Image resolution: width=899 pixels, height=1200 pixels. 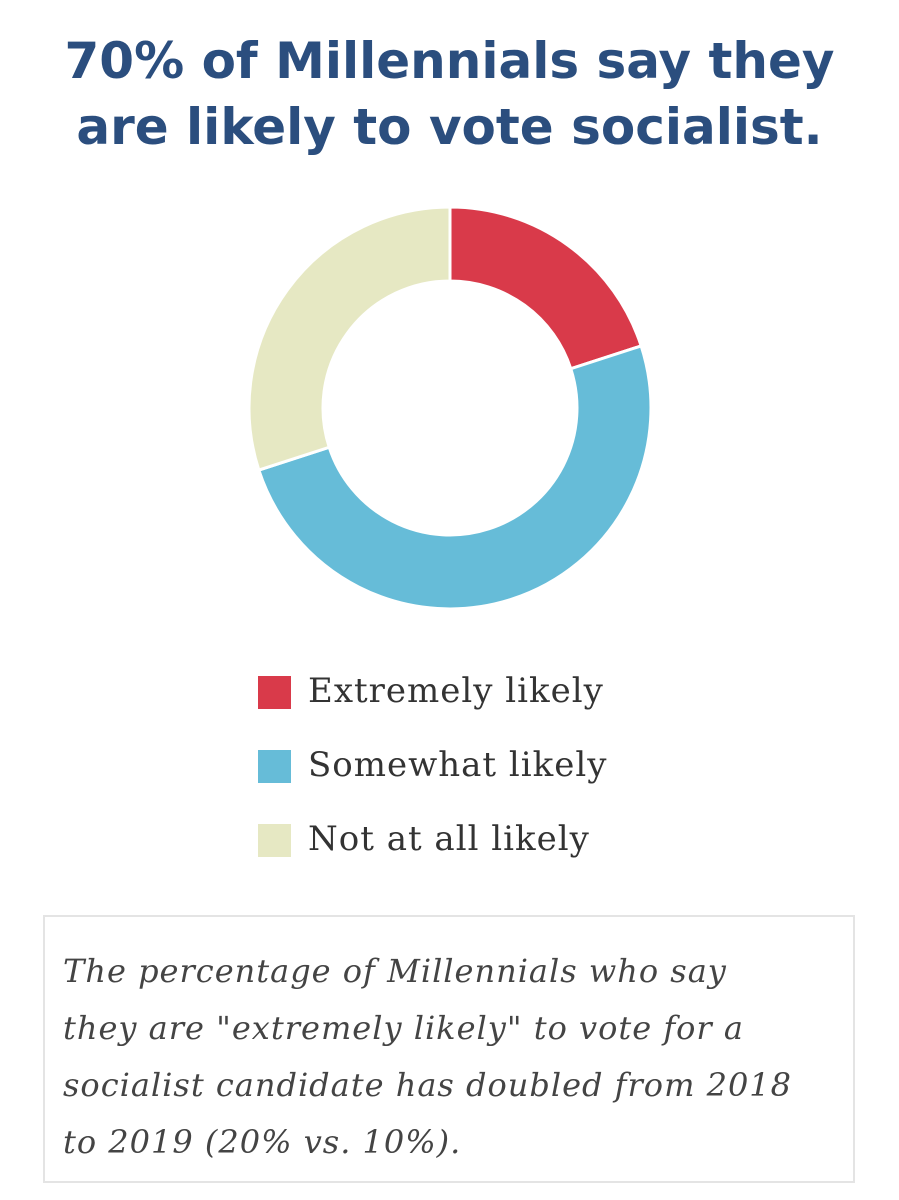 I want to click on legend-item-extremely-likely: Extremely likely, so click(x=468, y=700).